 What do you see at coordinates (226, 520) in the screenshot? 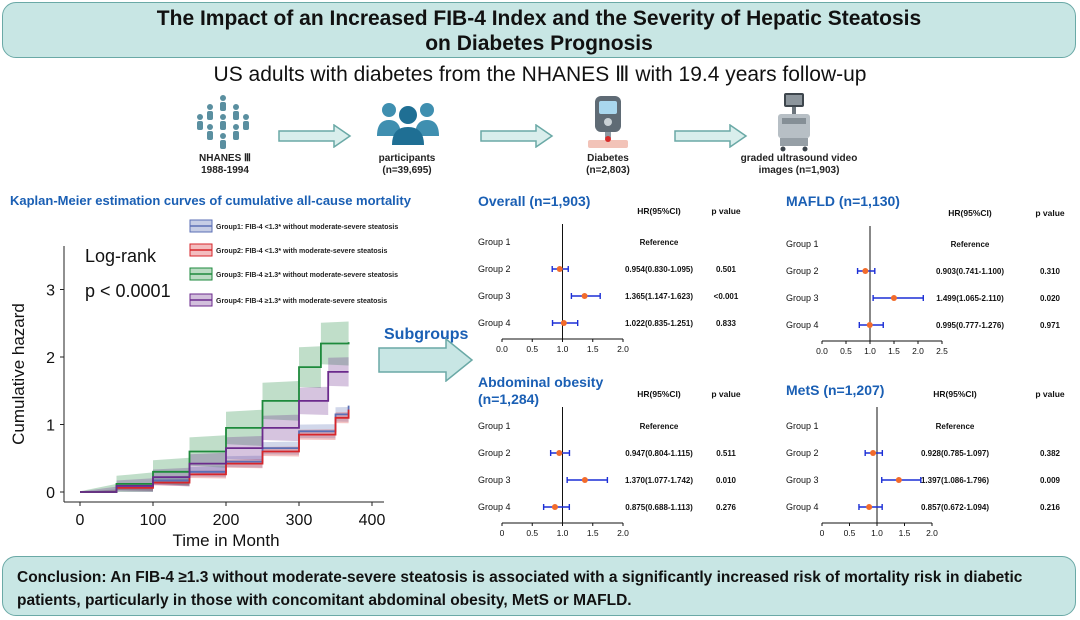
I see `km-x-tick-label: 200` at bounding box center [226, 520].